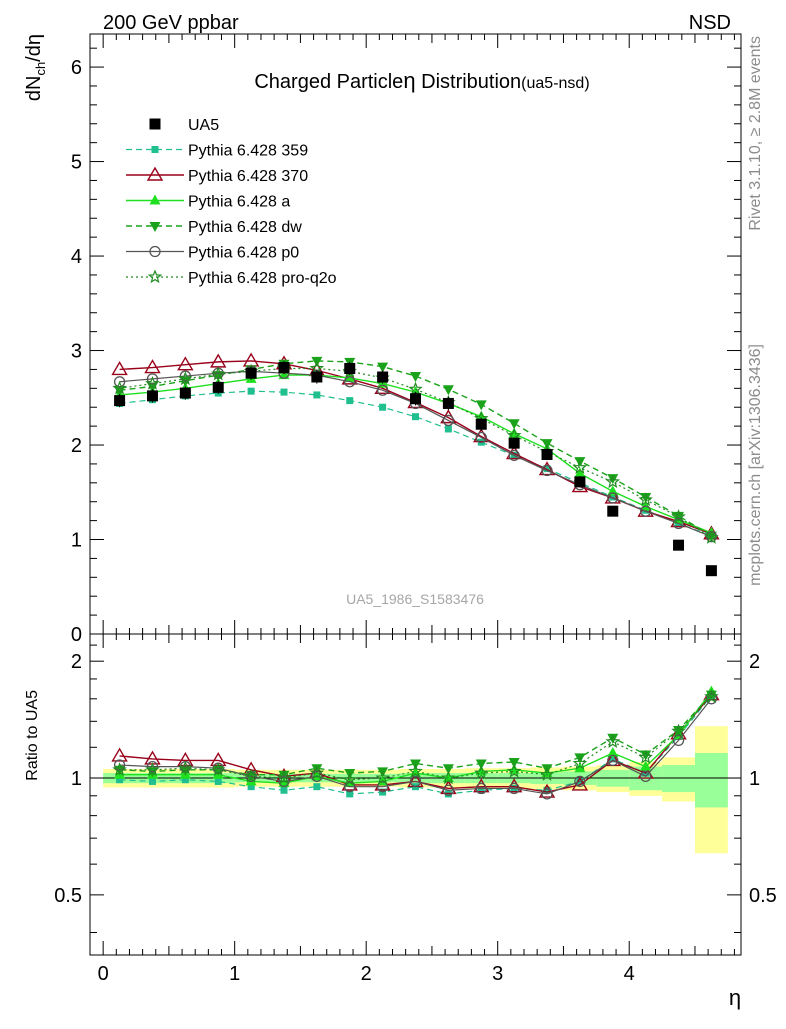 Image resolution: width=786 pixels, height=1029 pixels. I want to click on legend-label-data: UA5, so click(203, 125).